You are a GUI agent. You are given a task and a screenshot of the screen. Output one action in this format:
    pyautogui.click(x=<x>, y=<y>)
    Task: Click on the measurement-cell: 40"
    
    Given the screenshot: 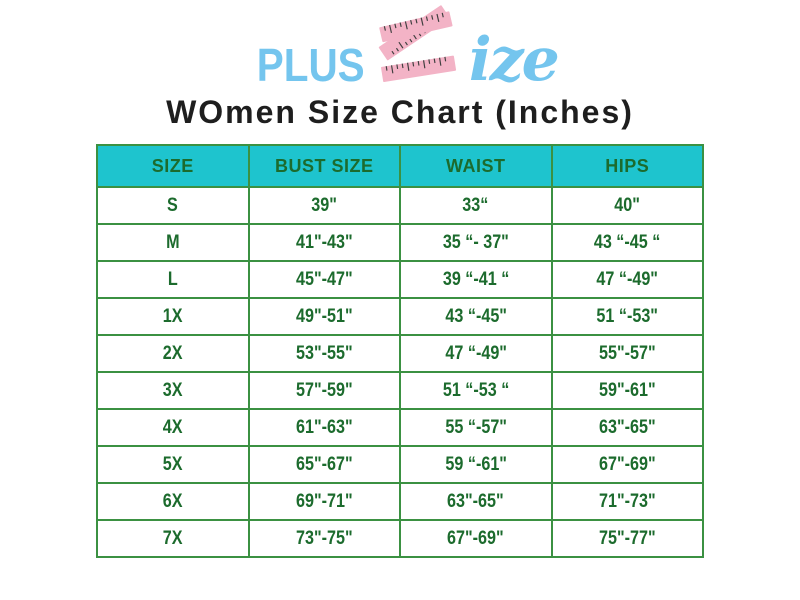 What is the action you would take?
    pyautogui.click(x=627, y=205)
    